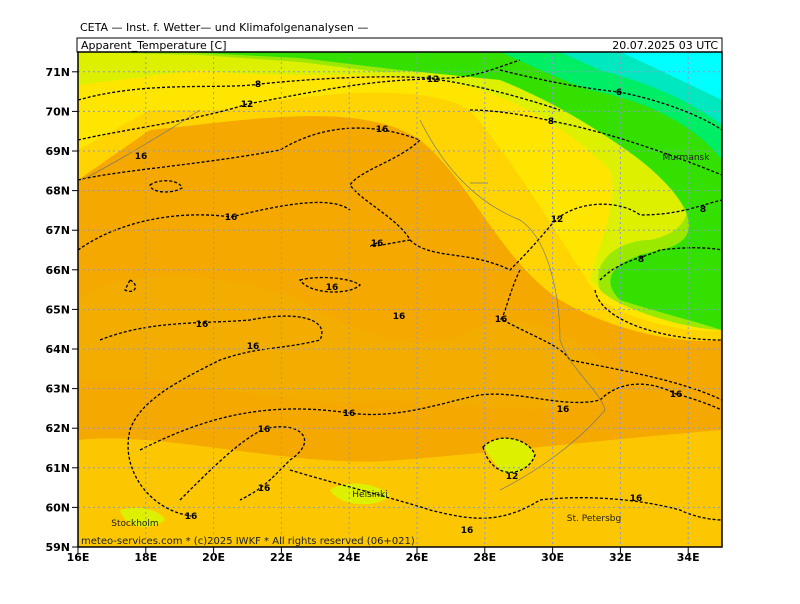 This screenshot has height=604, width=800. I want to click on lon-label: 18E, so click(145, 557).